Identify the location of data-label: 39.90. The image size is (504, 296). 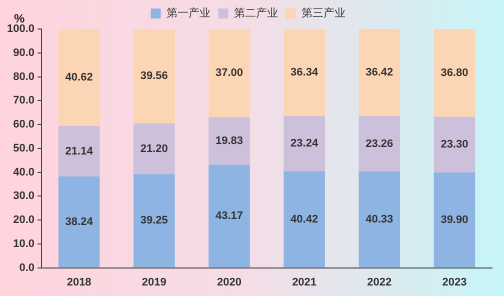
(454, 220).